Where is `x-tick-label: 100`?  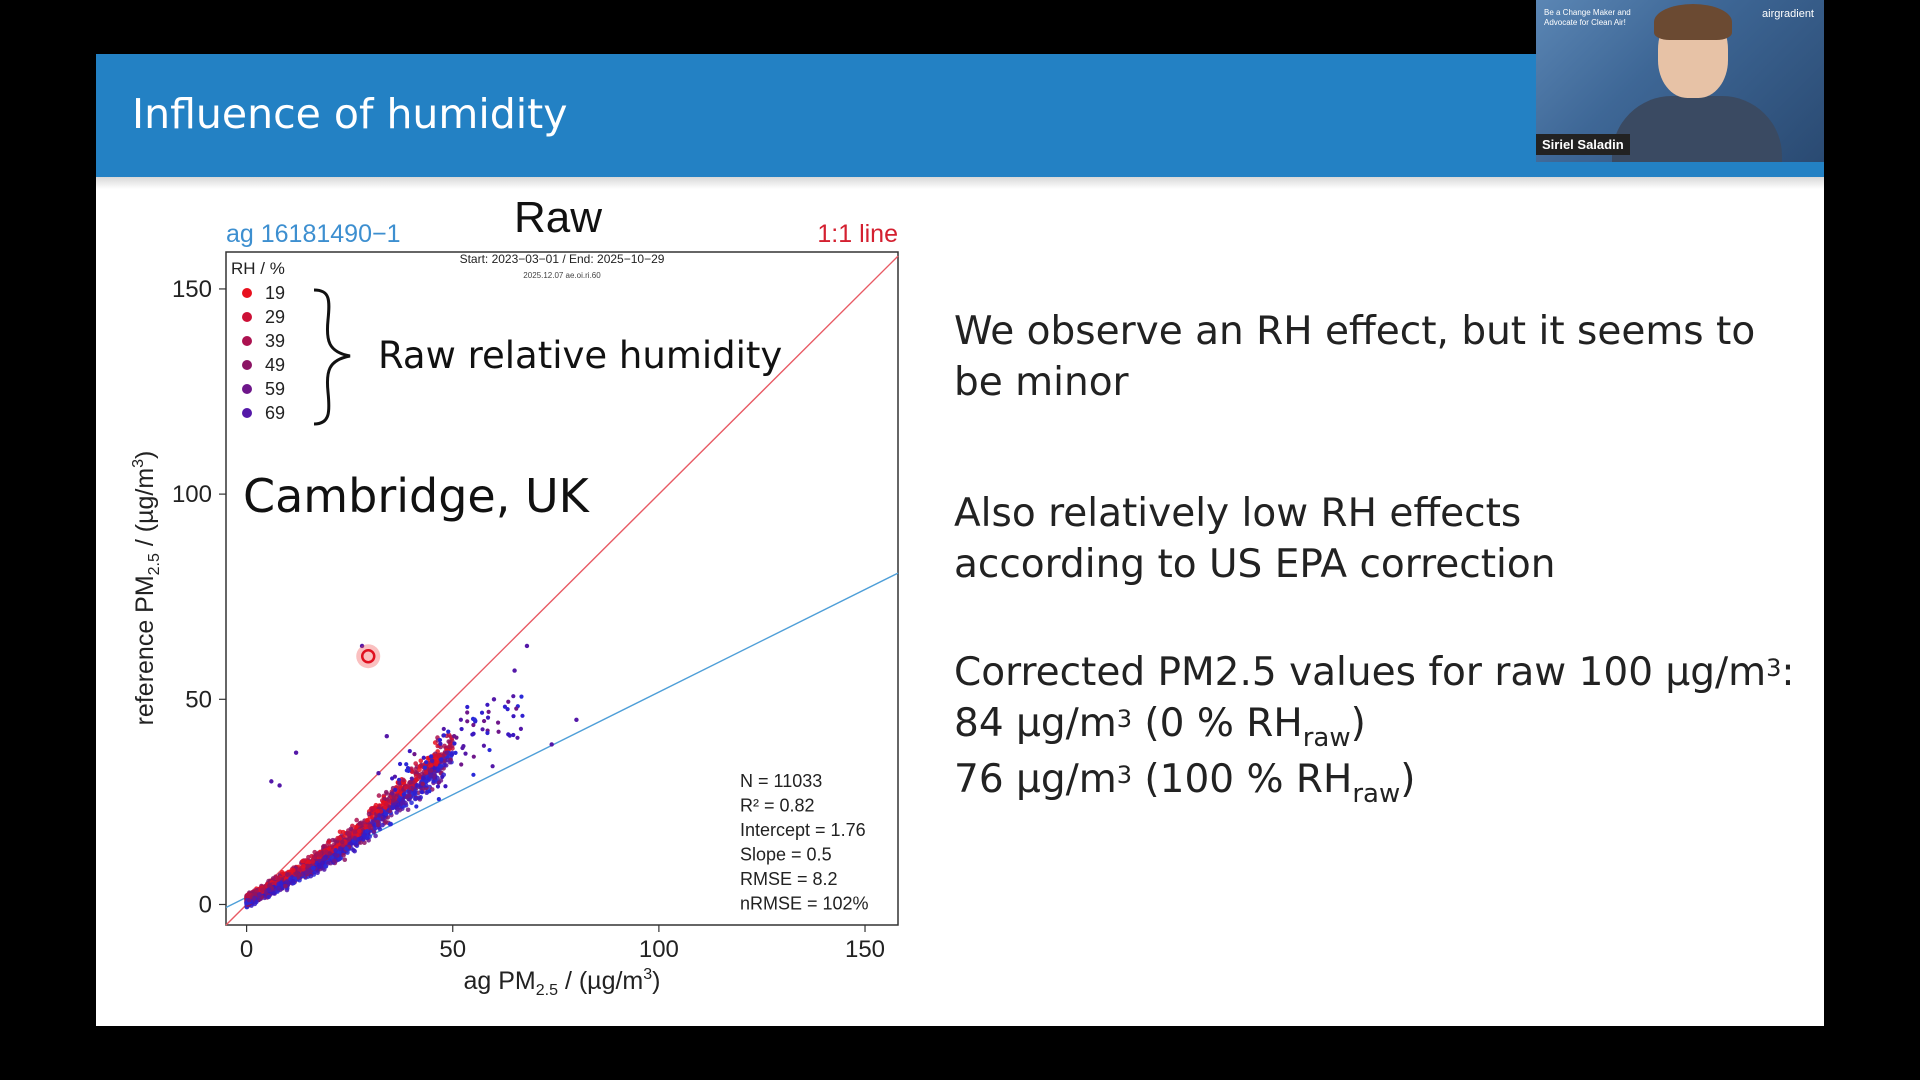
x-tick-label: 100 is located at coordinates (659, 949).